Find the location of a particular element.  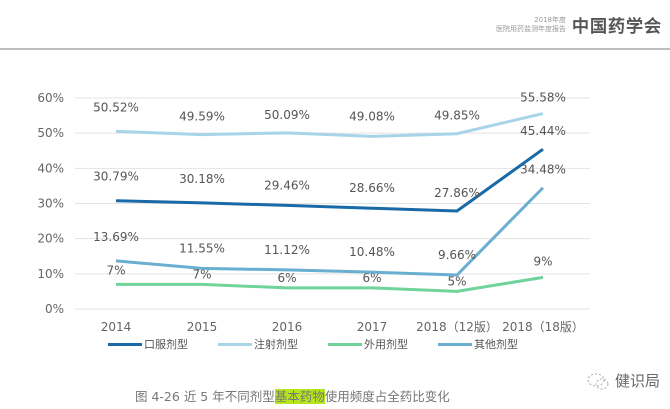

data-label: 55.58% is located at coordinates (543, 98).